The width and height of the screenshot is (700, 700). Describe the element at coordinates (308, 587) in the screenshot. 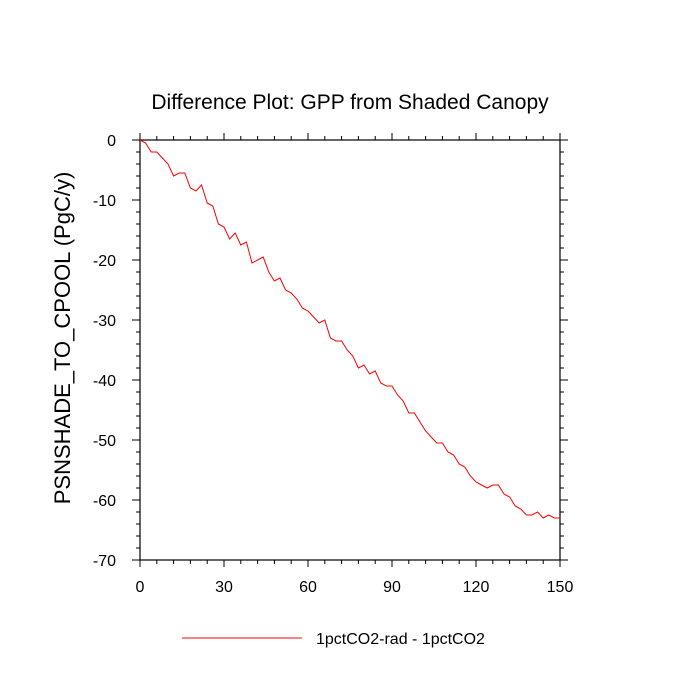

I see `x-tick-label: 60` at that location.